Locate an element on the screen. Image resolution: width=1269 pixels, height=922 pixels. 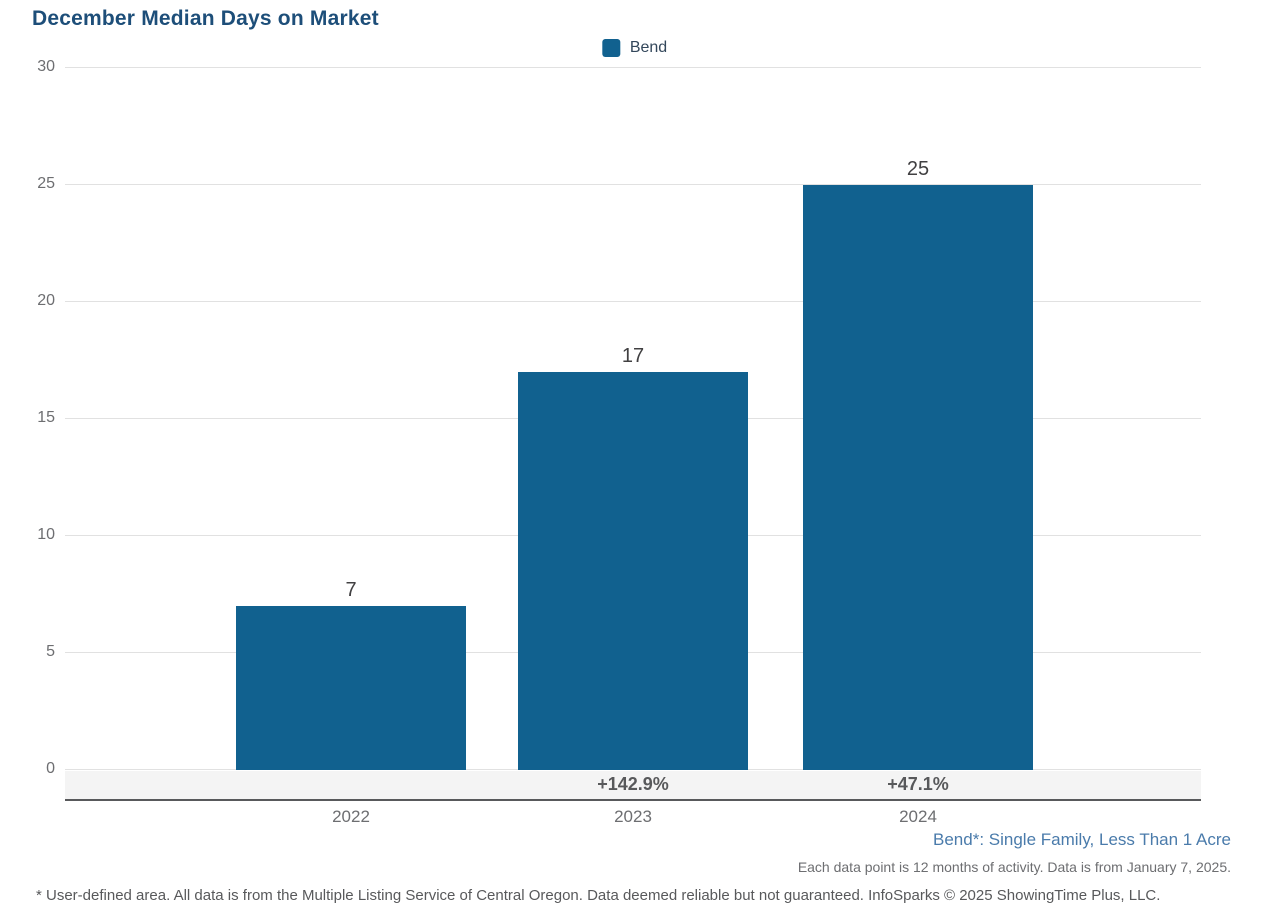
x-axis-category-label: 2024 is located at coordinates (918, 816).